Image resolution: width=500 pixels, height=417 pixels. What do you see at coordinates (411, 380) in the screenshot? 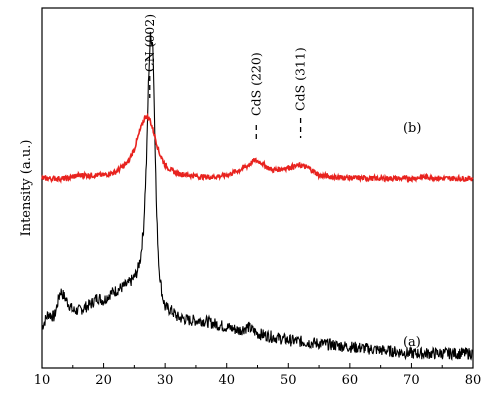
I see `x-tick-label: 70` at bounding box center [411, 380].